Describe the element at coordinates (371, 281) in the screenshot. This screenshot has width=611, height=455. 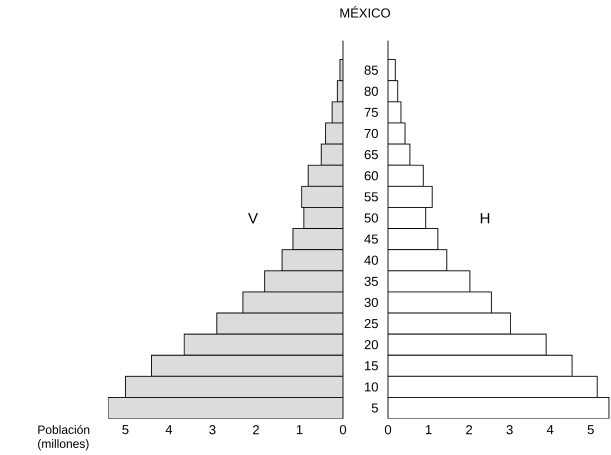
I see `y-tick-label: 35` at that location.